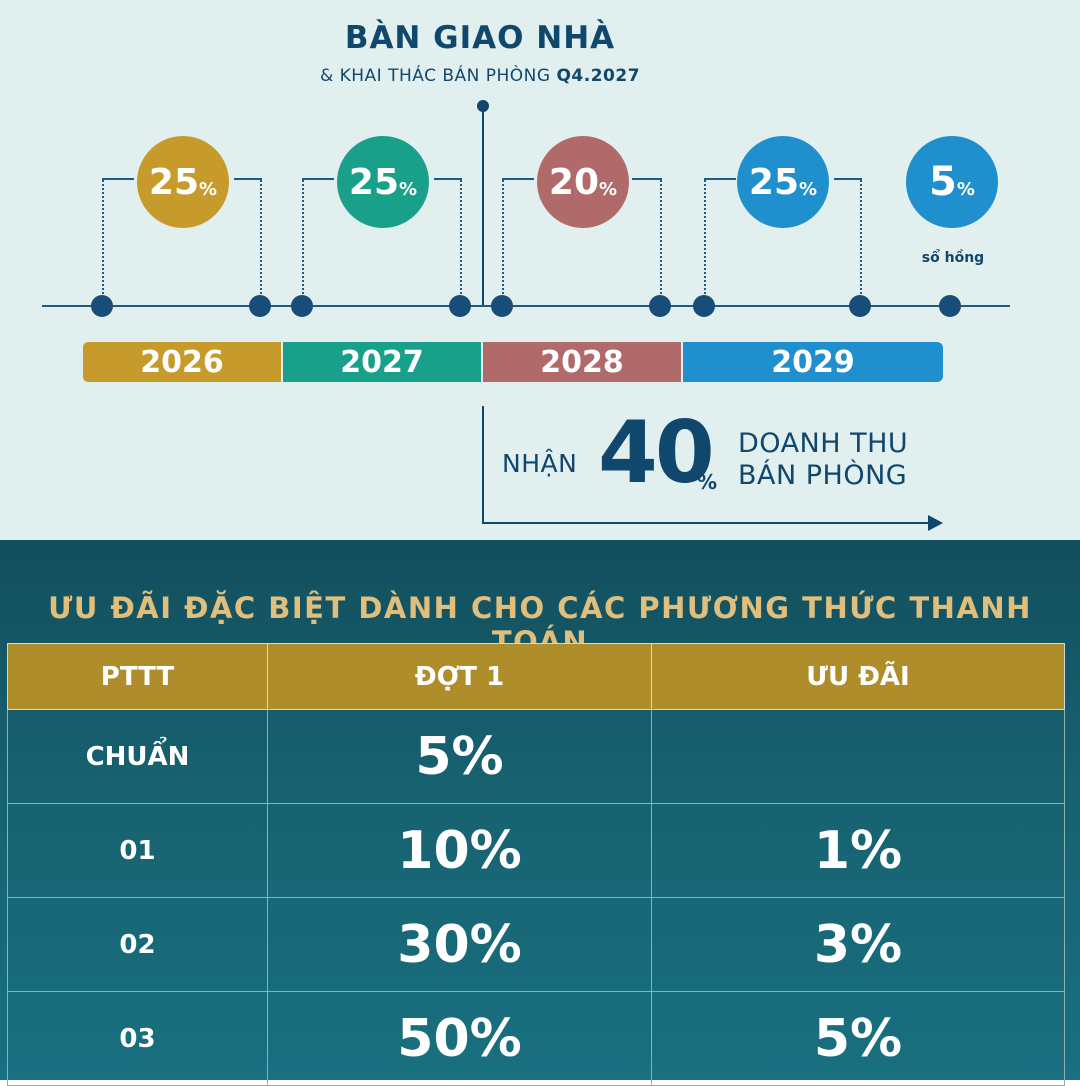 The width and height of the screenshot is (1080, 1086). What do you see at coordinates (858, 756) in the screenshot?
I see `cell-uudai` at bounding box center [858, 756].